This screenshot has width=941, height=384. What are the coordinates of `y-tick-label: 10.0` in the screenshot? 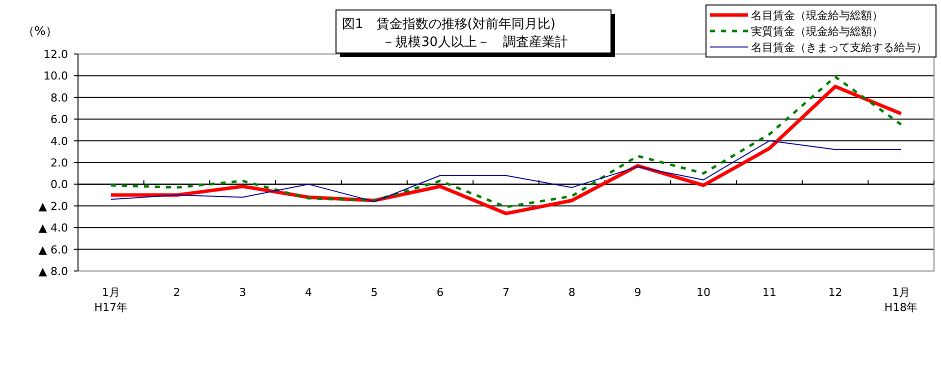 It's located at (56, 76).